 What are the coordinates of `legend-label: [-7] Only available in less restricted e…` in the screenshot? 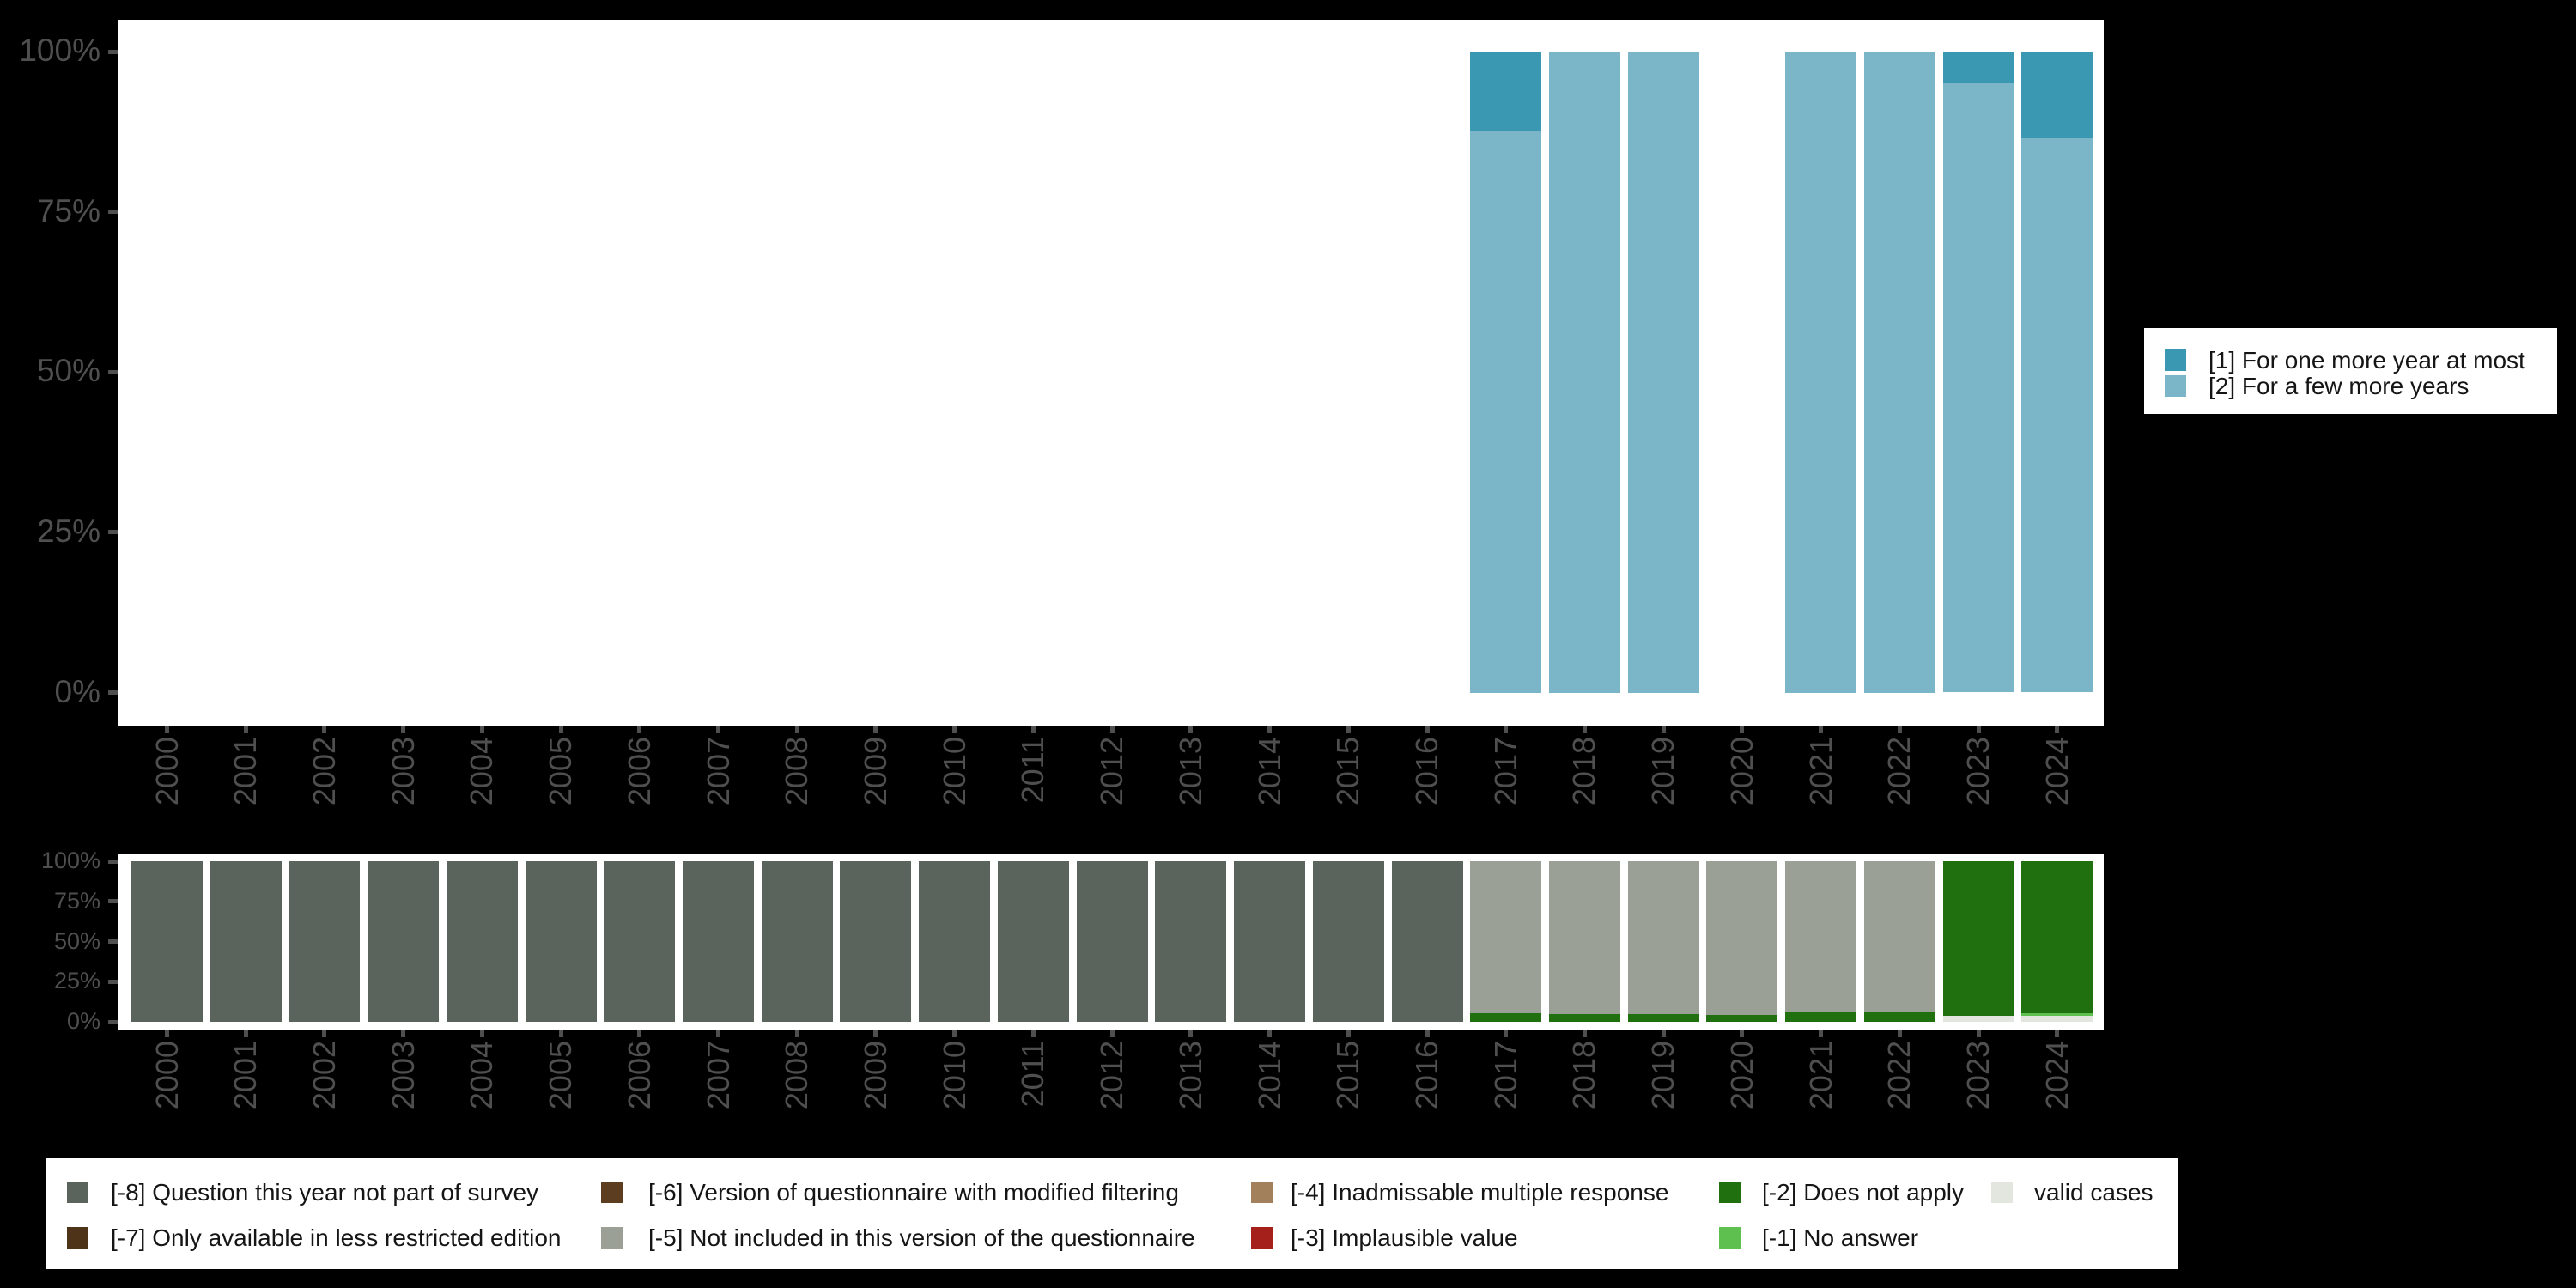 It's located at (336, 1237).